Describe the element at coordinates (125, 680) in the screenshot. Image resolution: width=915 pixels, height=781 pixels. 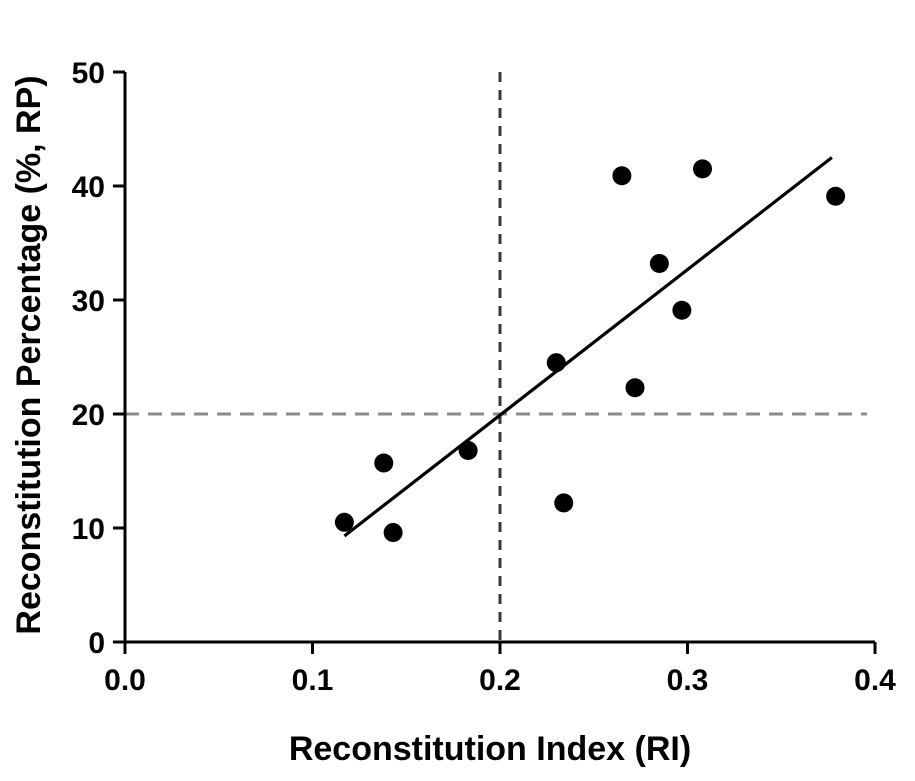
I see `x-tick-label: 0.0` at that location.